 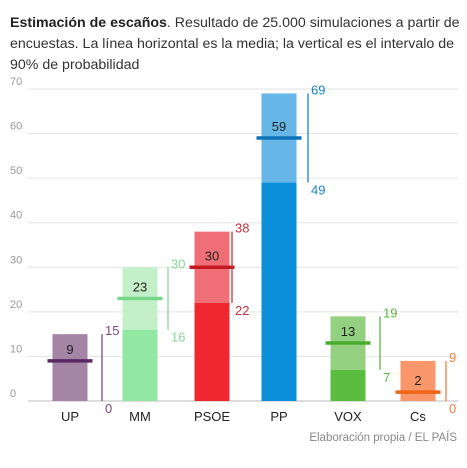 I want to click on bar-group-psoe: 30 38 22, so click(x=219, y=311).